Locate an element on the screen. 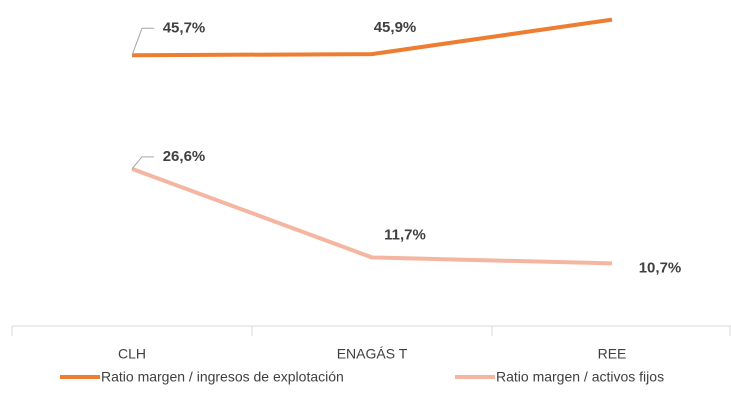 This screenshot has height=412, width=731. x-tick-label: CLH is located at coordinates (132, 354).